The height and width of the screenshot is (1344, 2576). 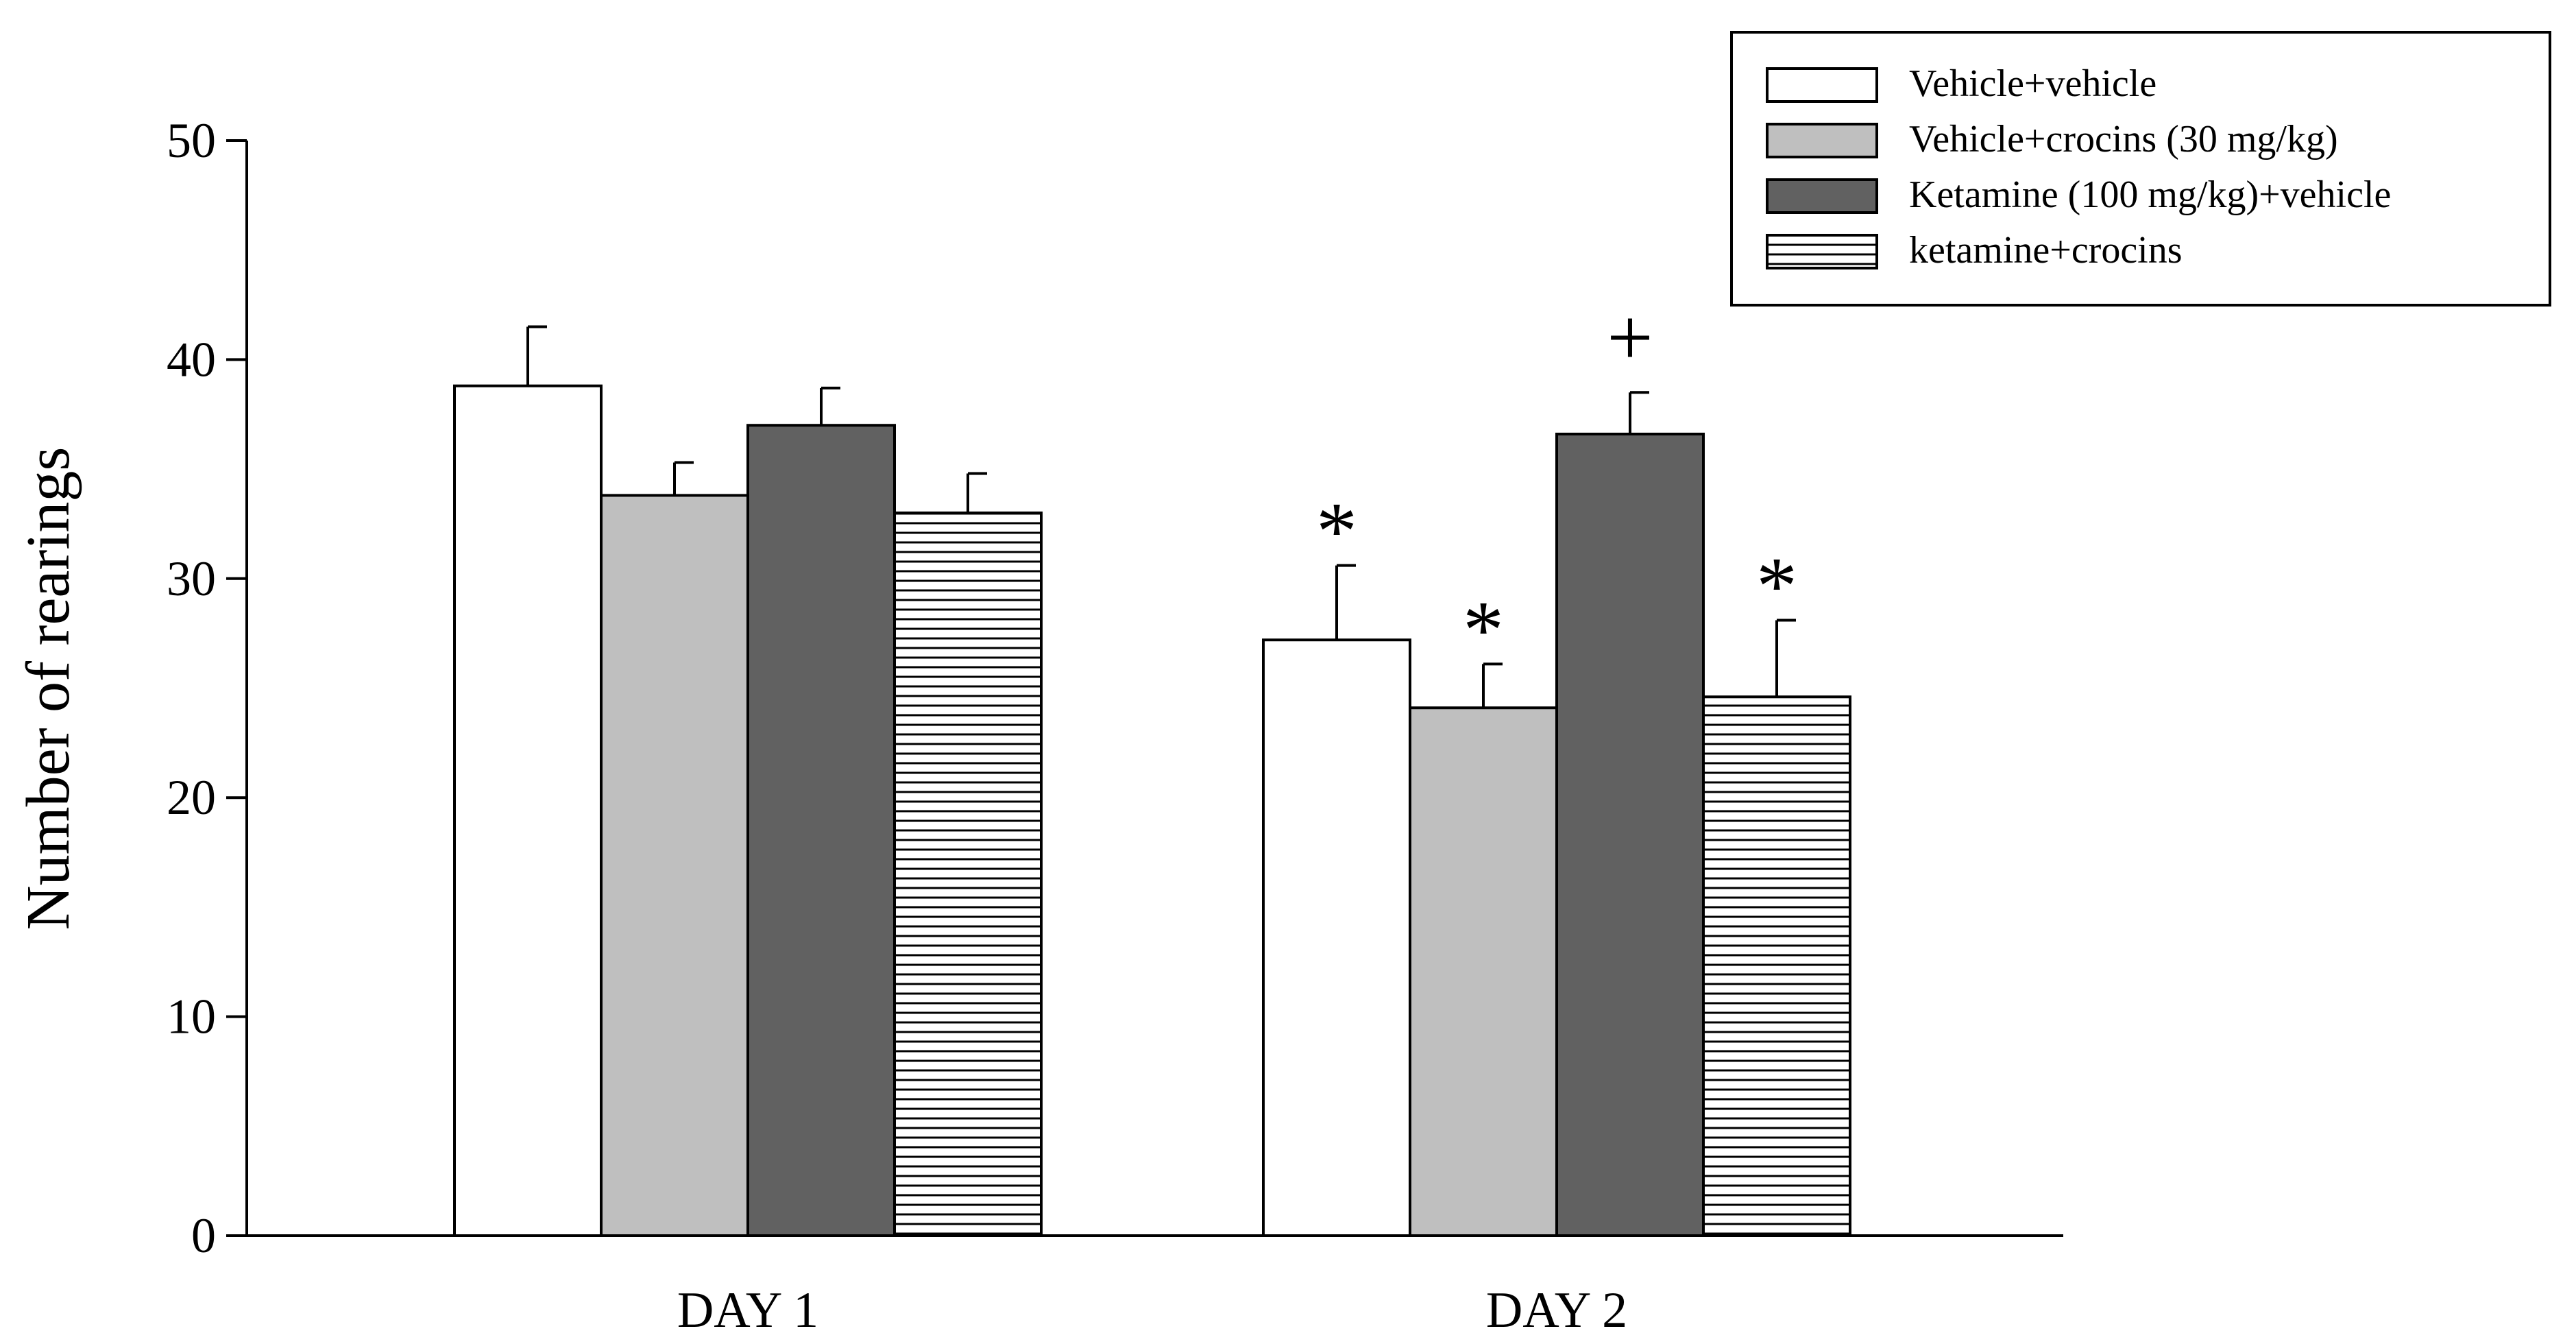 What do you see at coordinates (191, 359) in the screenshot?
I see `y-tick-label: 40` at bounding box center [191, 359].